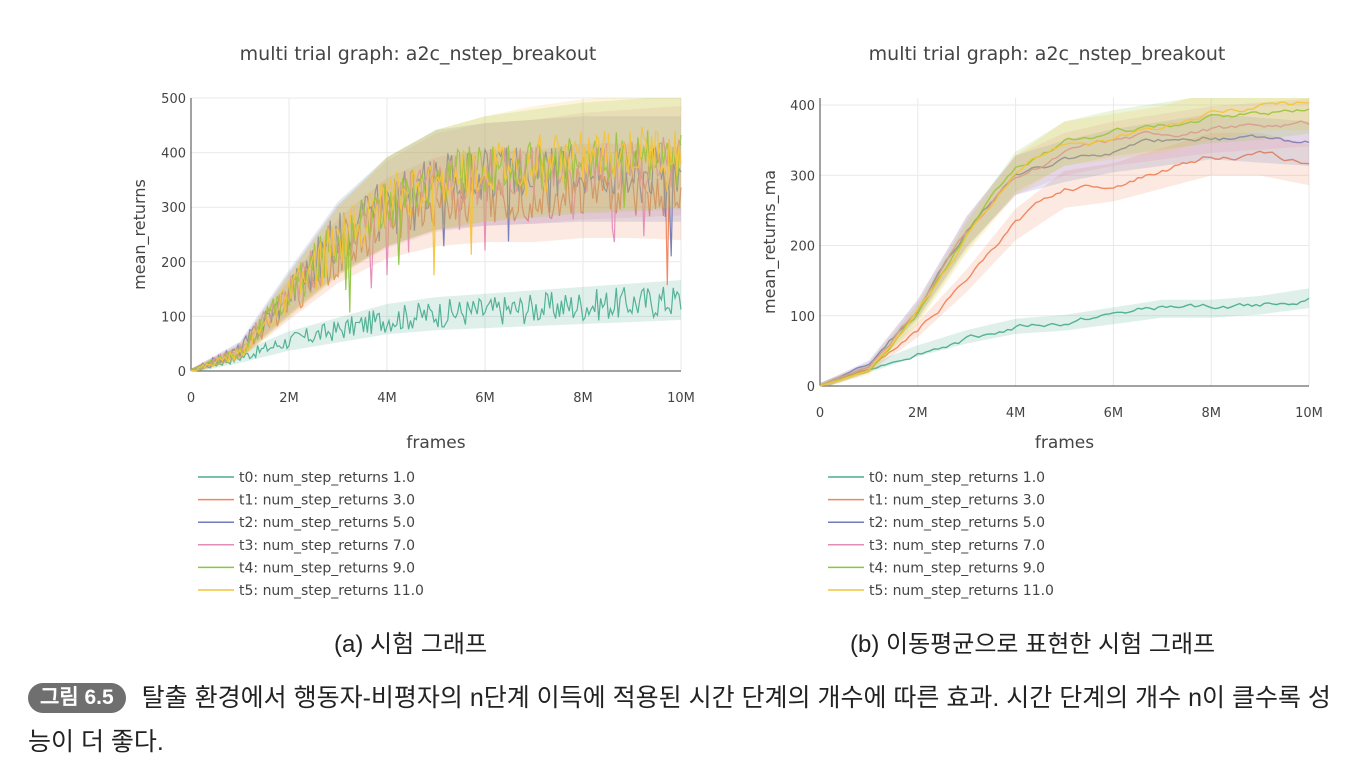 The image size is (1354, 780). What do you see at coordinates (411, 644) in the screenshot?
I see `subcaption-a: (a) 시험 그래프` at bounding box center [411, 644].